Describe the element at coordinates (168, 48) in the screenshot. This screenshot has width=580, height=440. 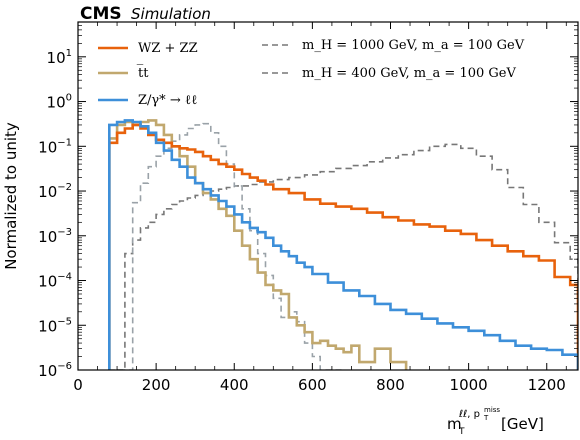
I see `legend-label-0: WZ + ZZ` at that location.